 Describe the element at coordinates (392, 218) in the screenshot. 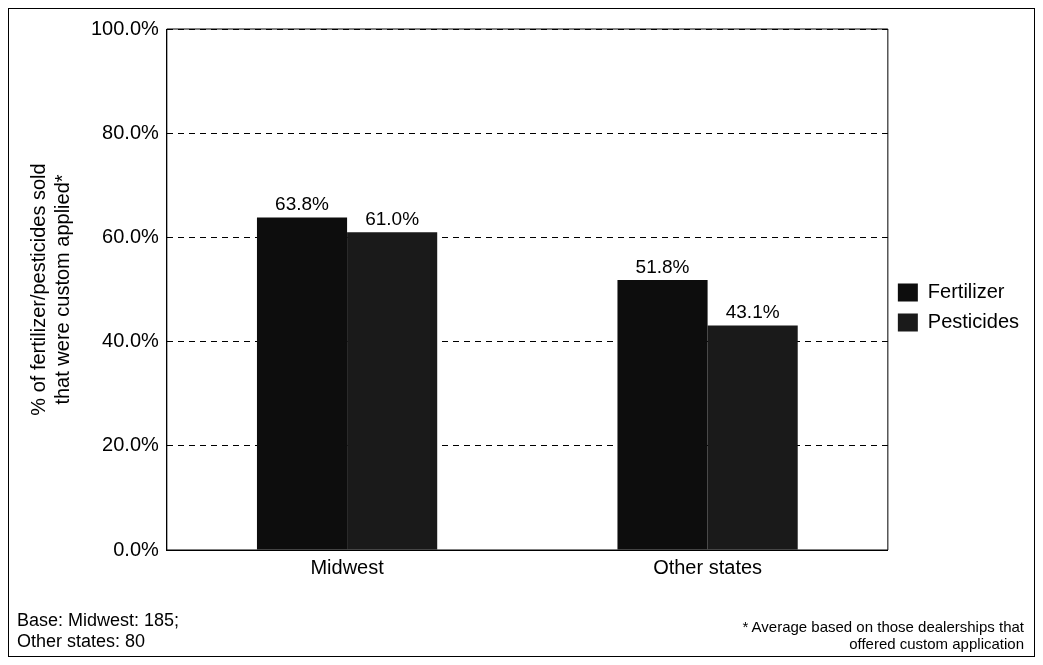

I see `data-label: 61.0%` at that location.